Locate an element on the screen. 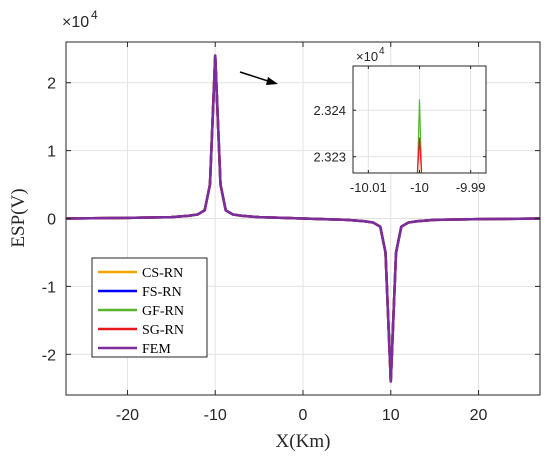 The image size is (550, 466). legend-label-fem: FEM is located at coordinates (156, 349).